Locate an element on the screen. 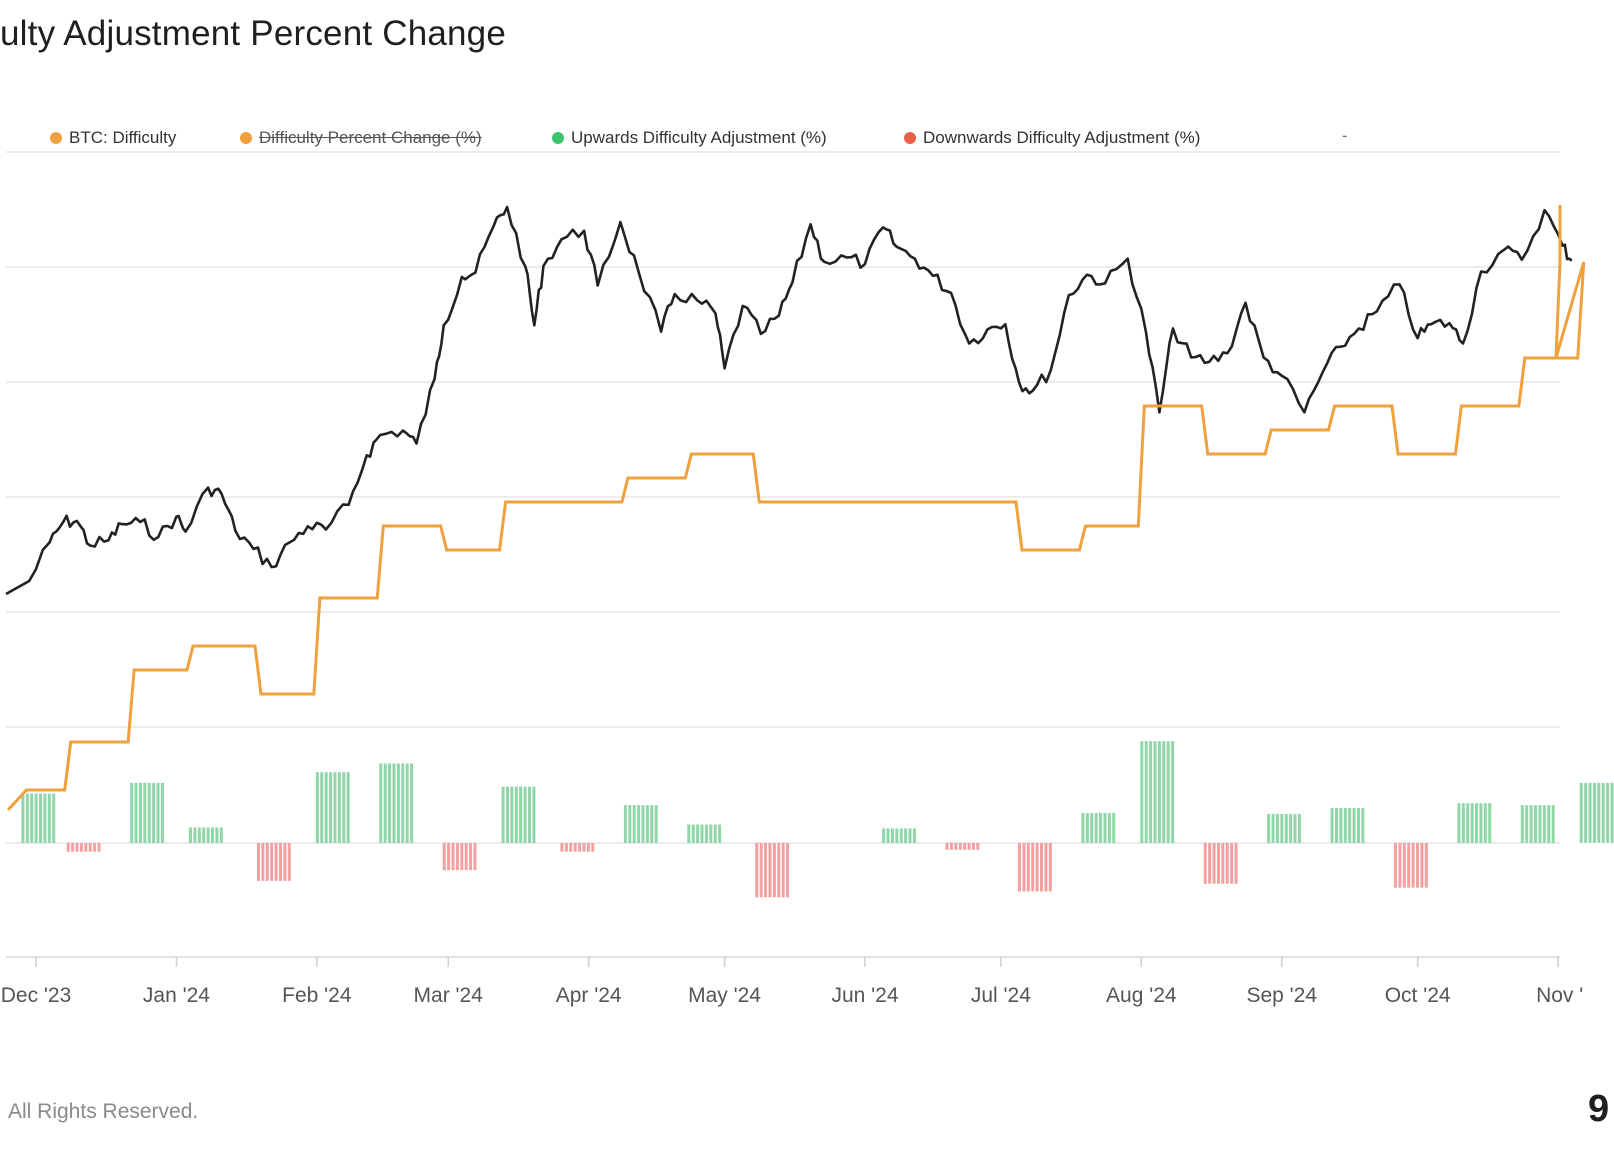 This screenshot has height=1158, width=1614. x-tick-label: Oct '24 is located at coordinates (1418, 995).